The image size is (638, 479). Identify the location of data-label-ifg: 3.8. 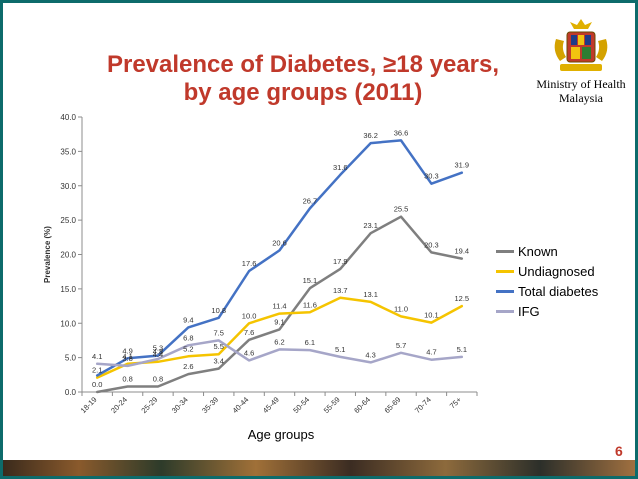
(127, 358).